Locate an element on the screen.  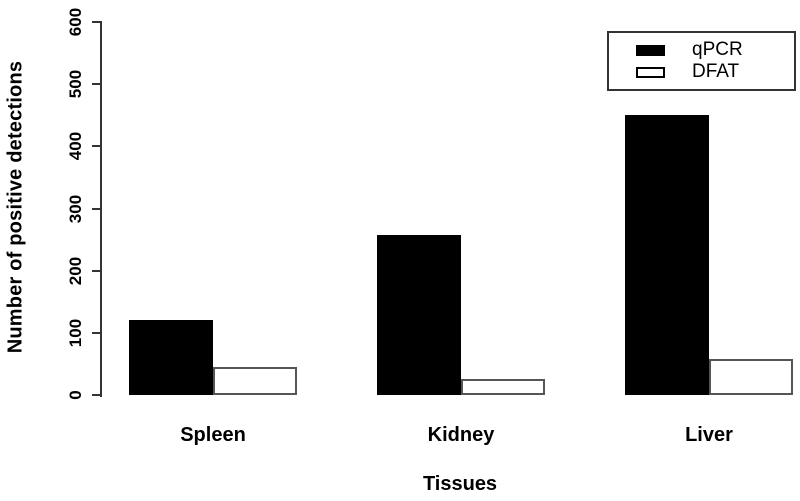
y-axis-line is located at coordinates (101, 209).